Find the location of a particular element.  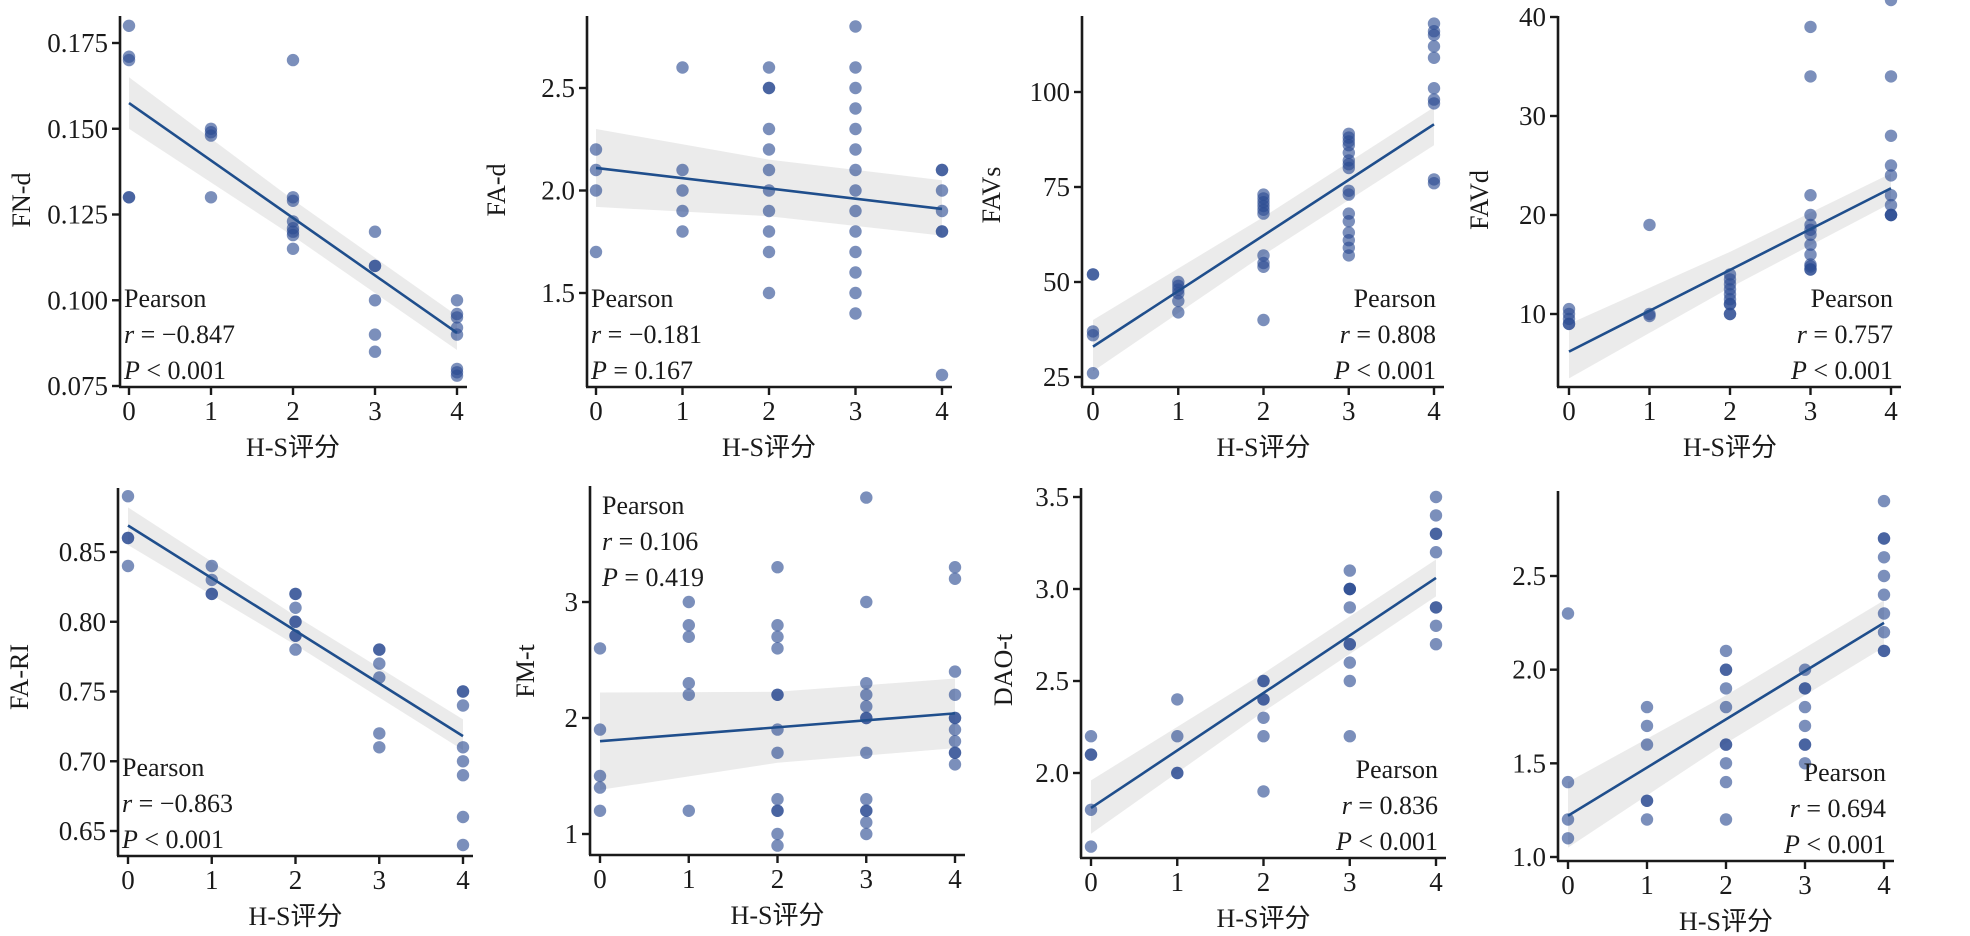

stat-p-value: P = 0.419 is located at coordinates (652, 577).